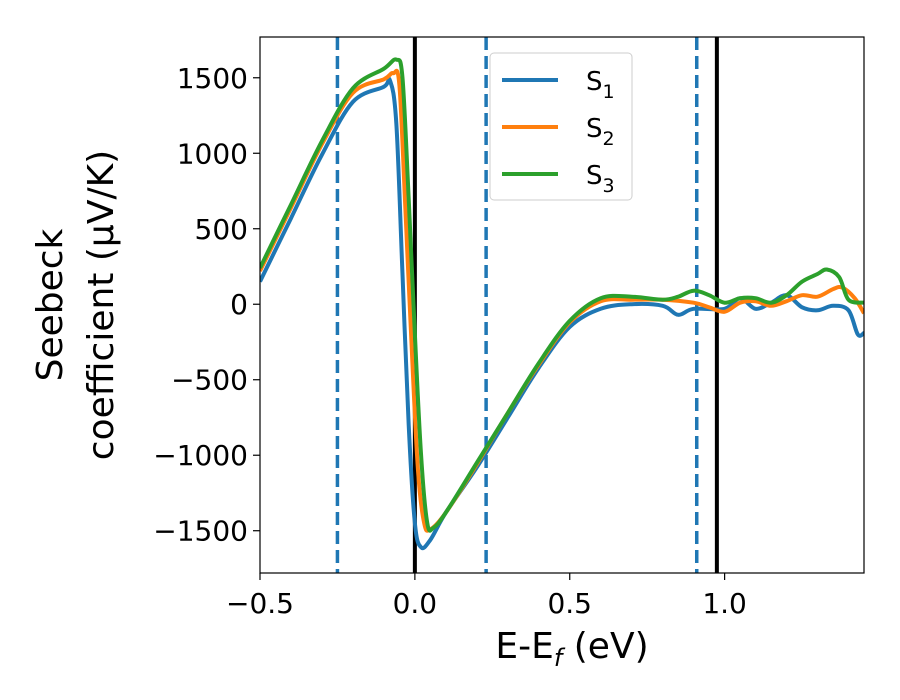  Describe the element at coordinates (221, 229) in the screenshot. I see `y-tick-label: 500` at that location.